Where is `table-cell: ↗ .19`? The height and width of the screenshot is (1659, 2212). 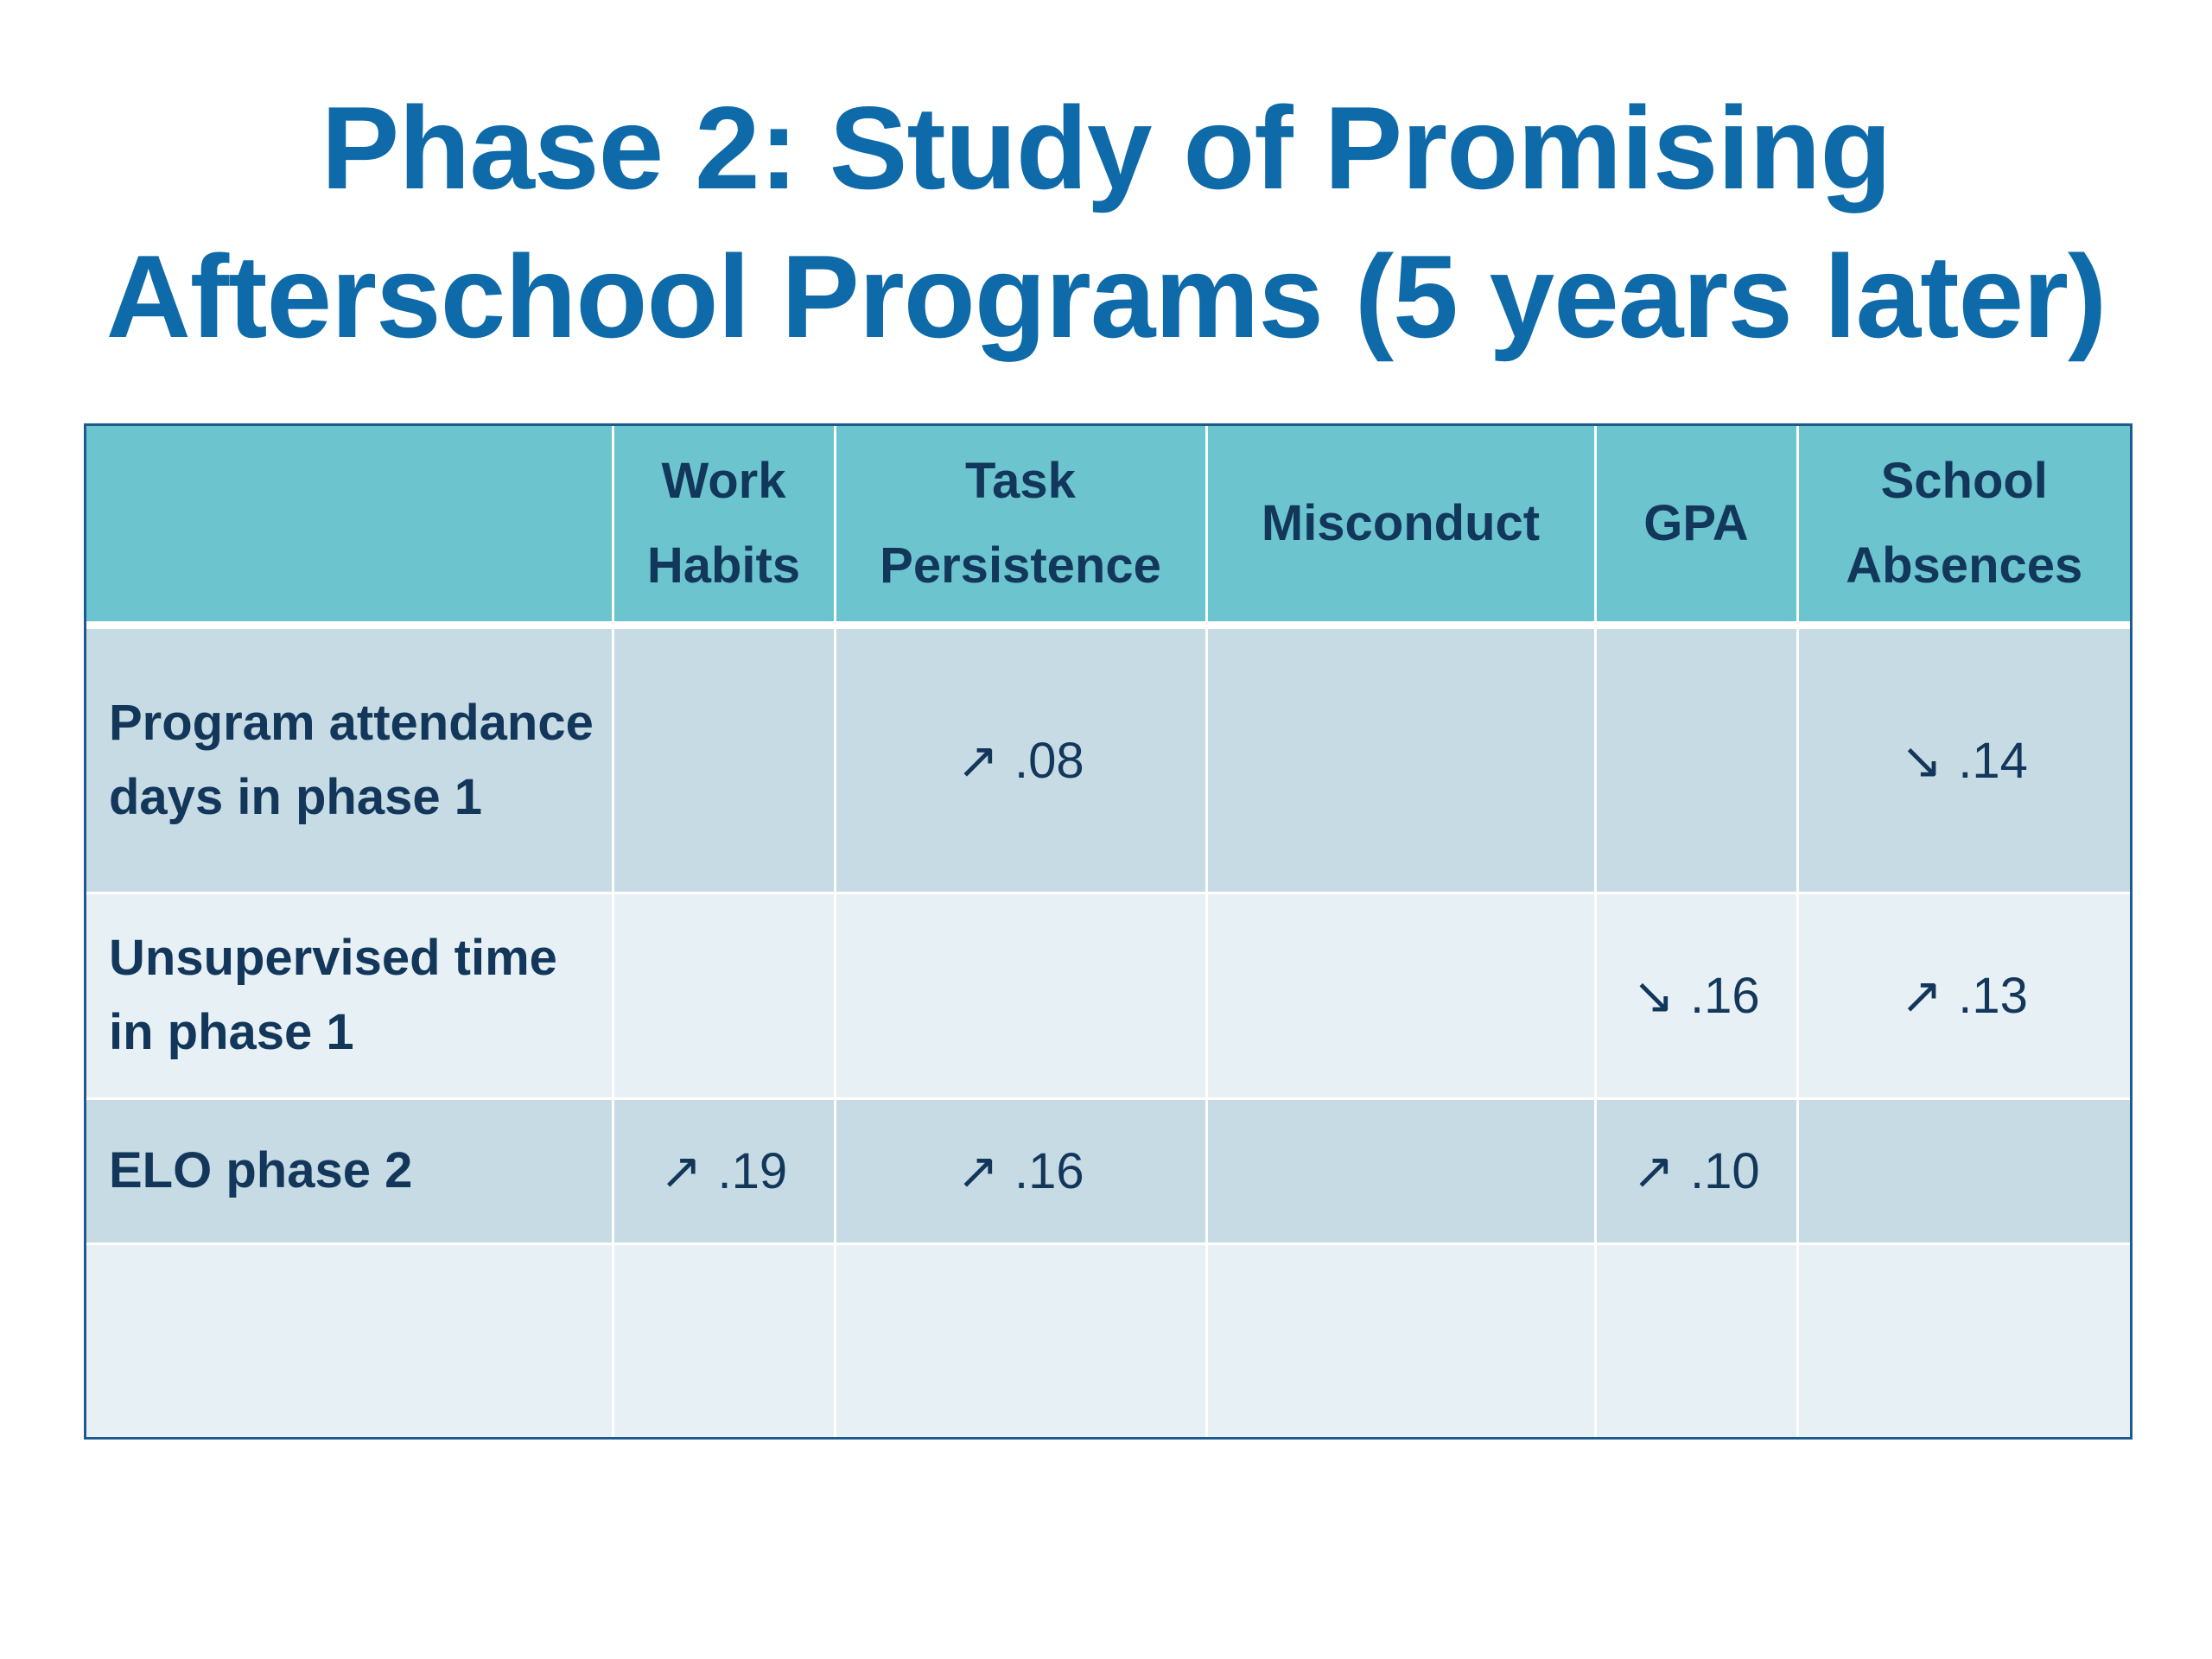 table-cell: ↗ .19 is located at coordinates (724, 1170).